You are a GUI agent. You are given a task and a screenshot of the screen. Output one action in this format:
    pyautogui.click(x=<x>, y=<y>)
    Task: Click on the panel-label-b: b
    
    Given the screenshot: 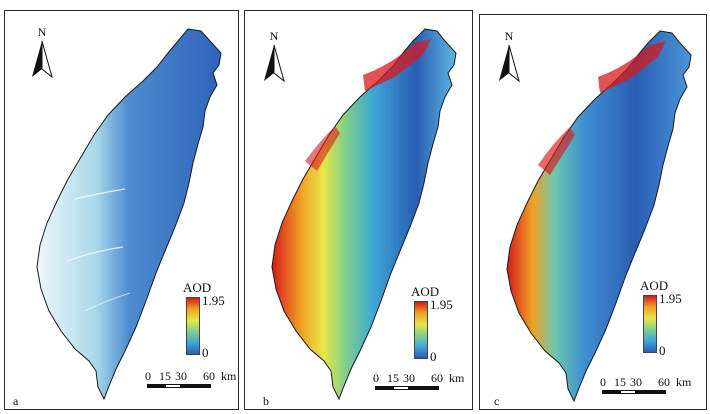 What is the action you would take?
    pyautogui.click(x=266, y=401)
    